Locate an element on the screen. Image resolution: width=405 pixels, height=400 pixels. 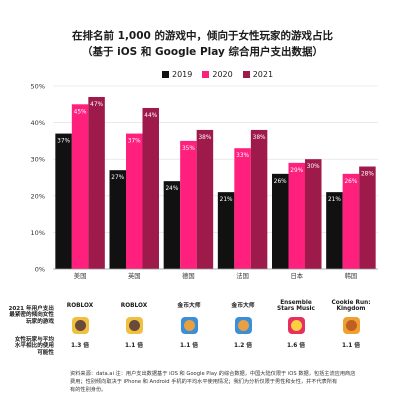
game-column: Cookie Run: Kingdom 1.1 倍 is located at coordinates (351, 324).